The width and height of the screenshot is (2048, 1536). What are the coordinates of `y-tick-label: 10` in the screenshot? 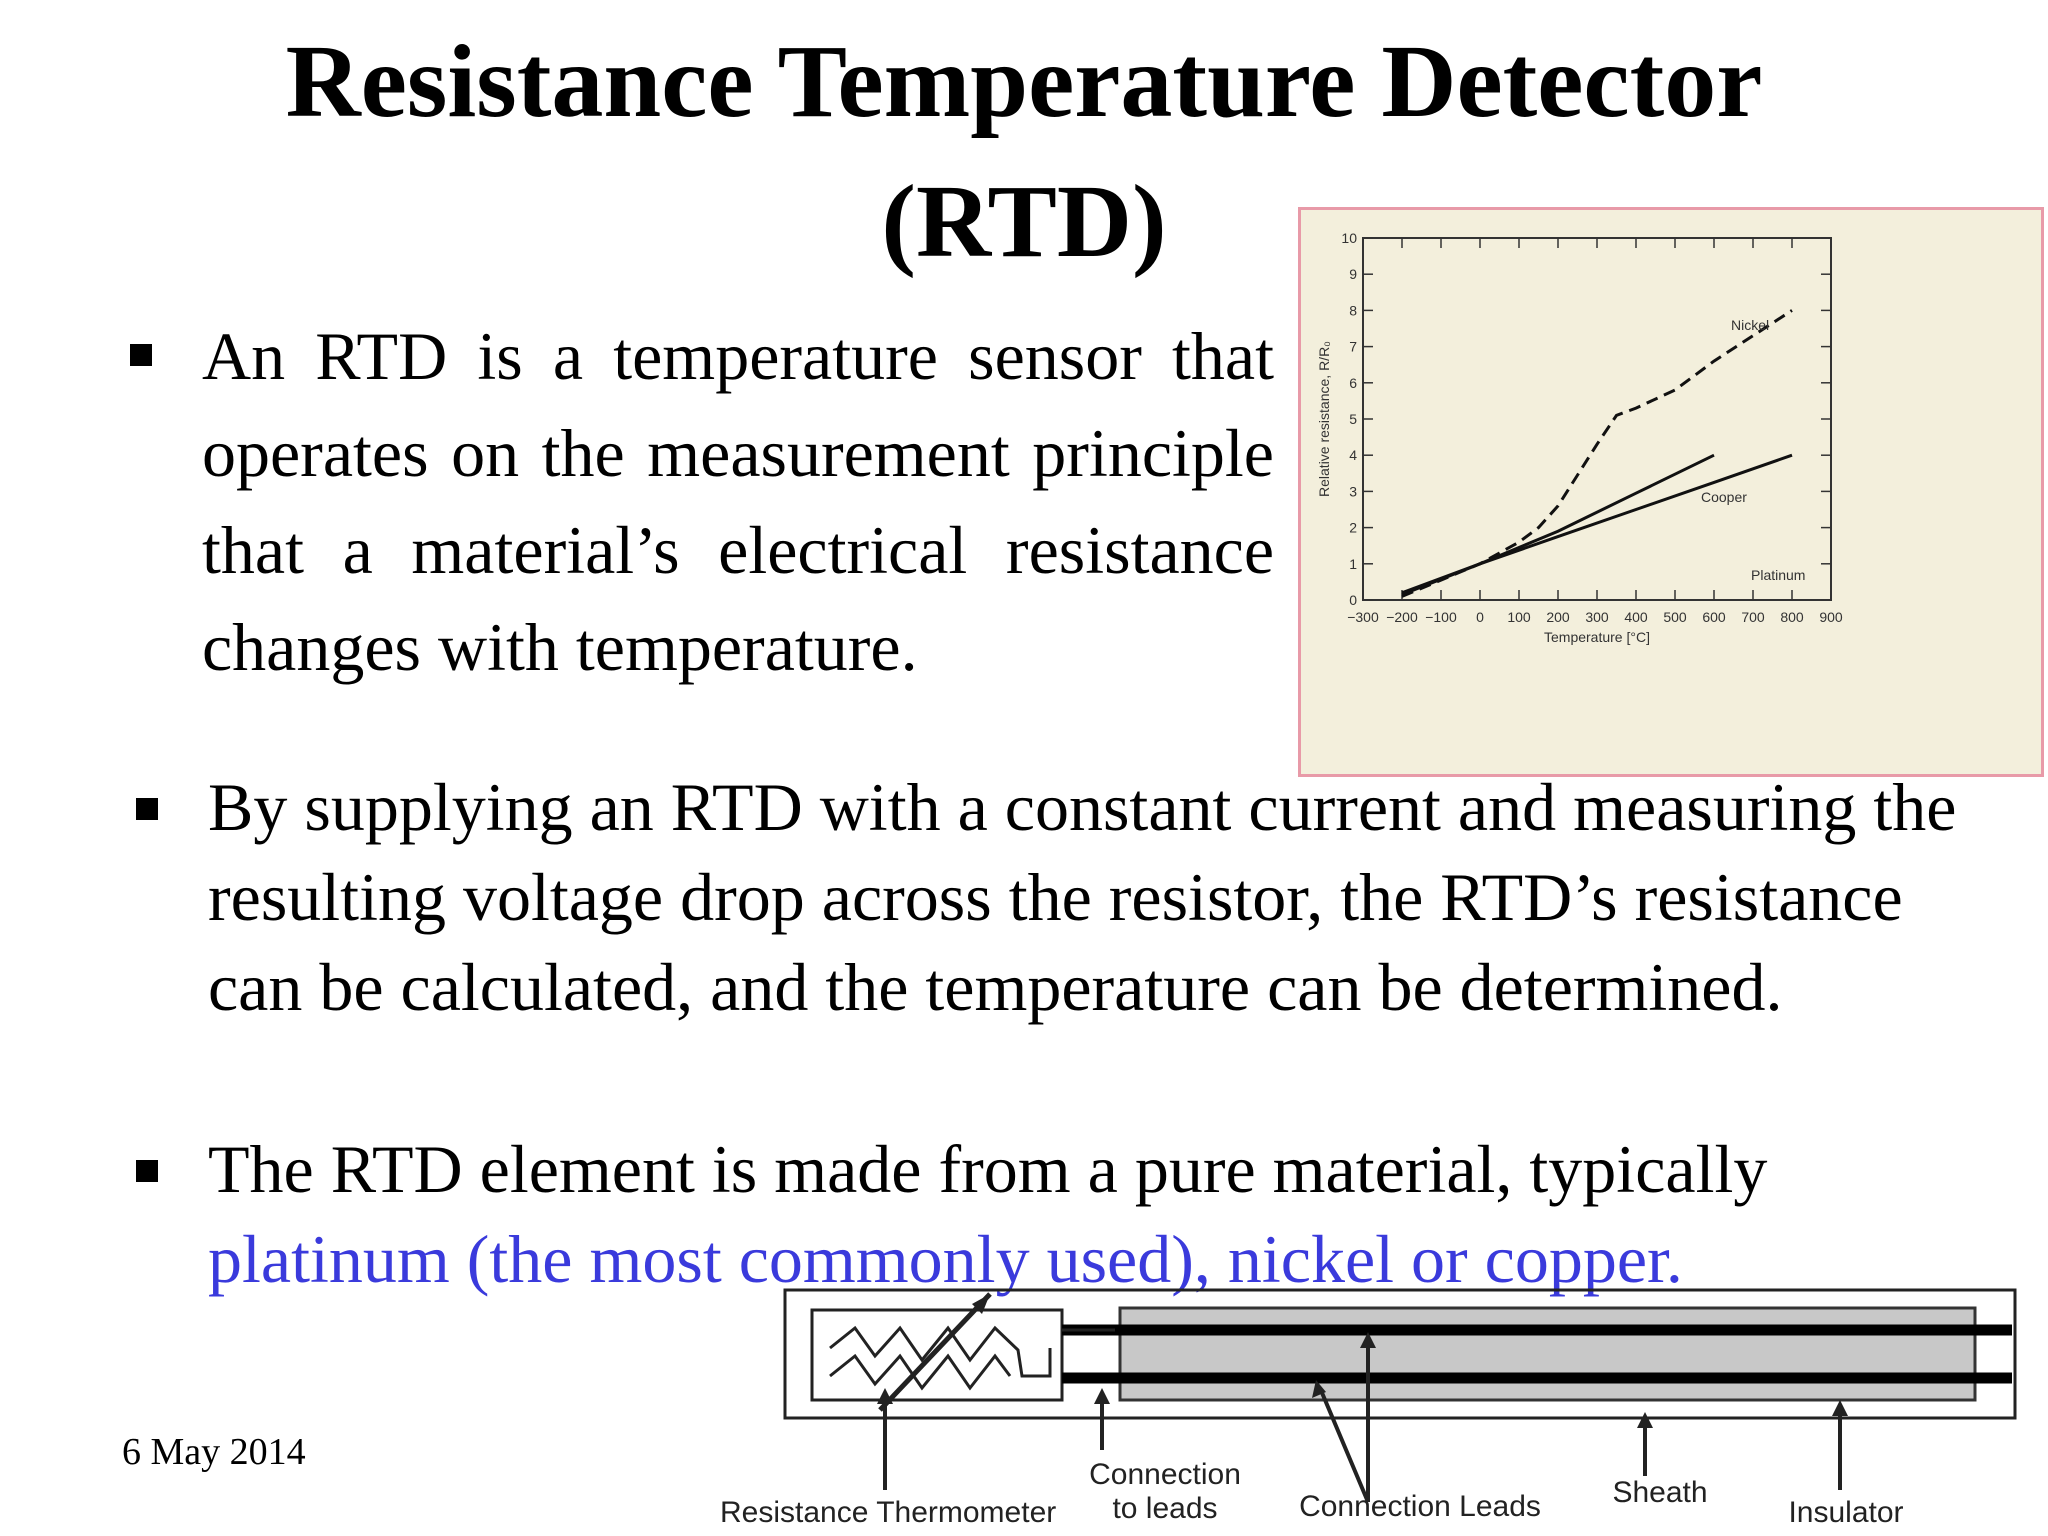 It's located at (1349, 238).